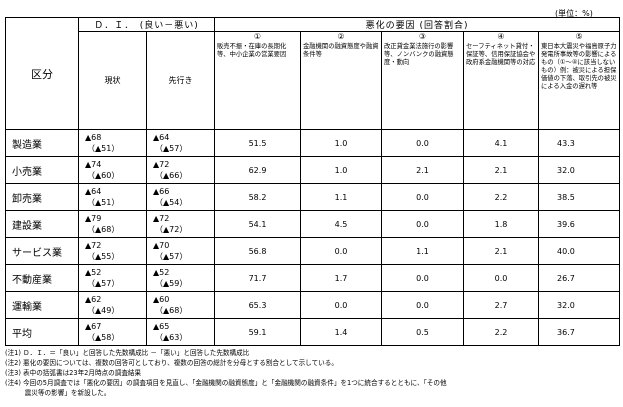  I want to click on di-current-cell: ▲68 （▲51）, so click(112, 143).